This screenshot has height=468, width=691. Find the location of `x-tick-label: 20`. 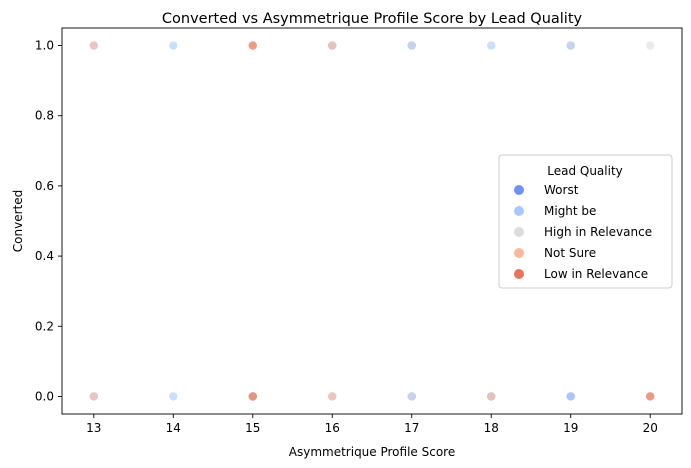

x-tick-label: 20 is located at coordinates (650, 428).